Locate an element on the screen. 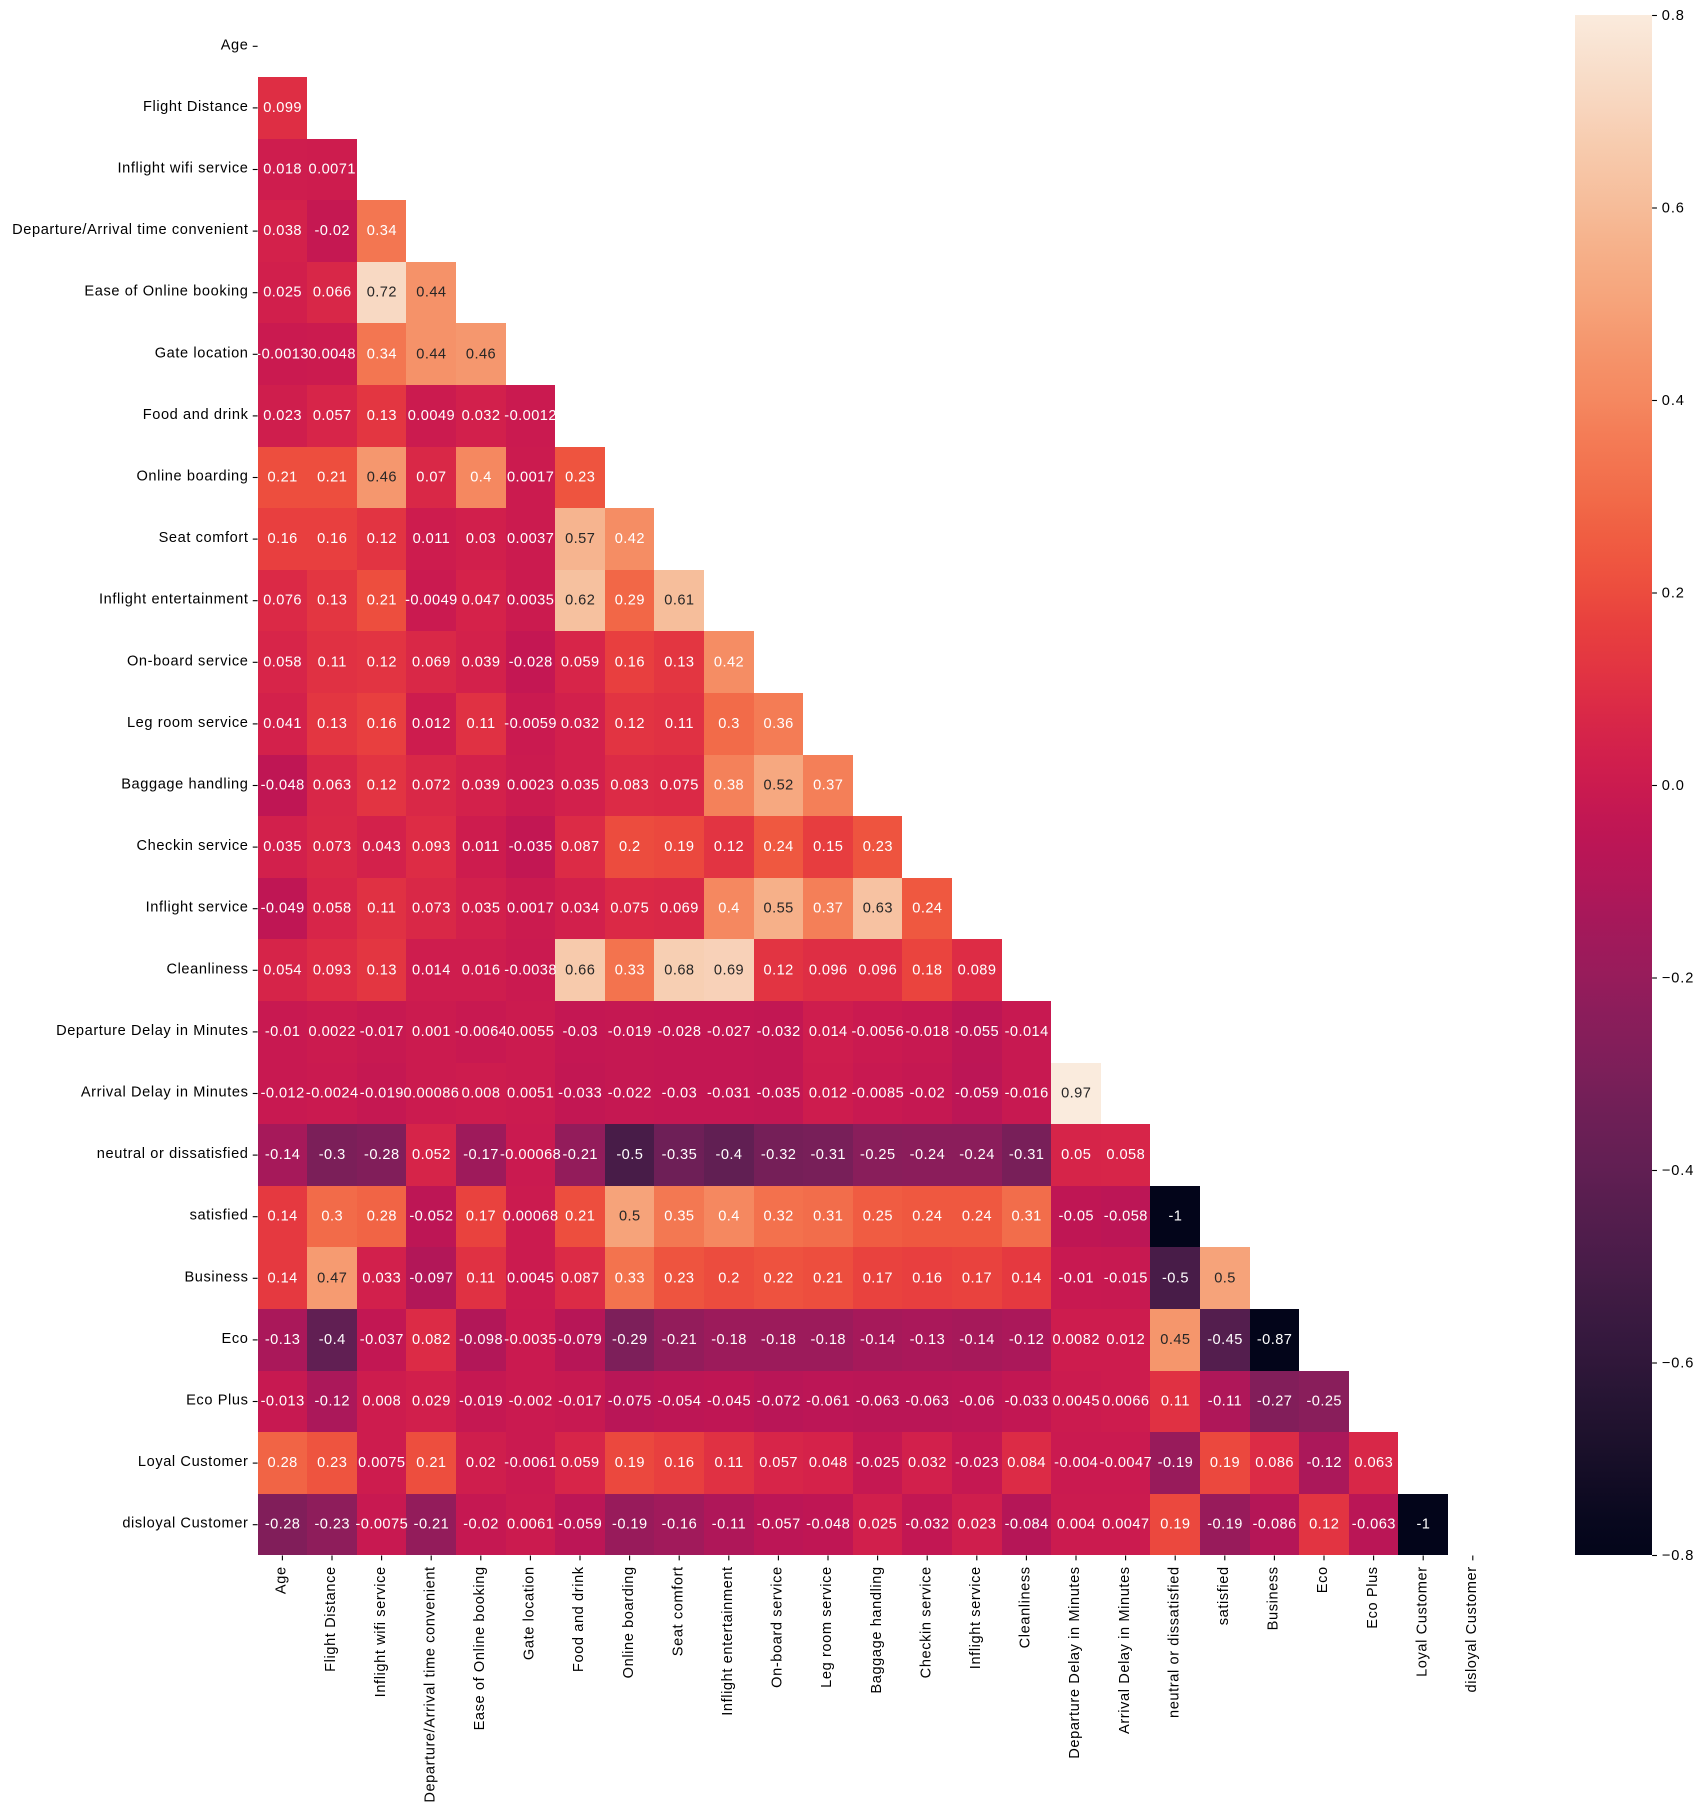  svg-text: -0.032 is located at coordinates (927, 1525).